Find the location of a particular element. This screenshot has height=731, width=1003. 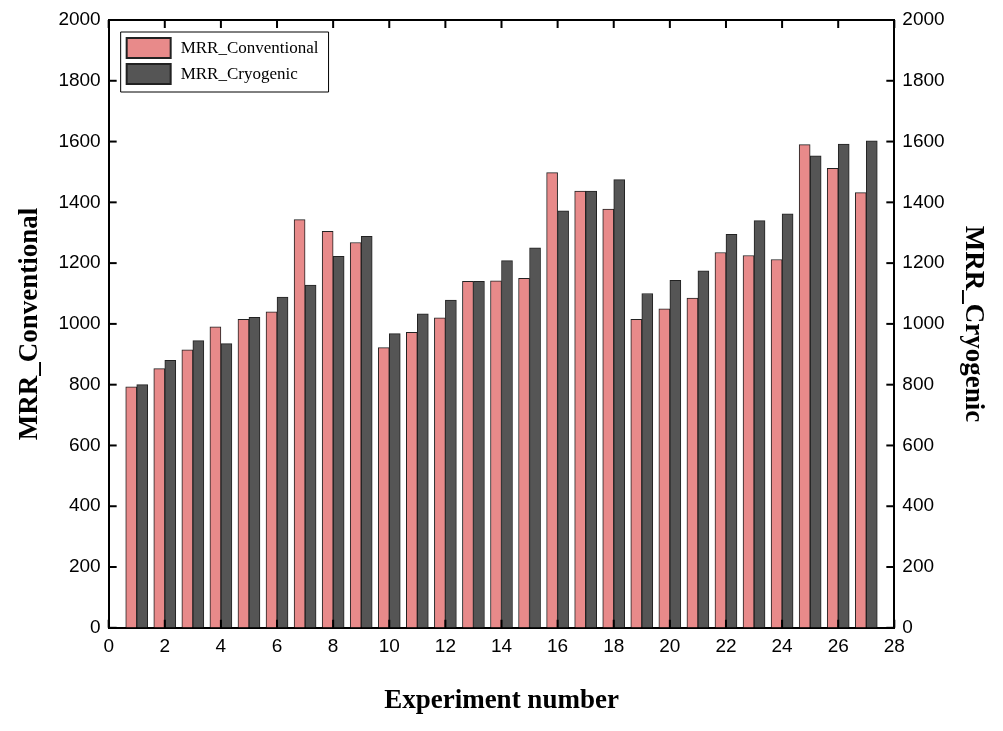

y2-tick-label: 1200 is located at coordinates (923, 262).